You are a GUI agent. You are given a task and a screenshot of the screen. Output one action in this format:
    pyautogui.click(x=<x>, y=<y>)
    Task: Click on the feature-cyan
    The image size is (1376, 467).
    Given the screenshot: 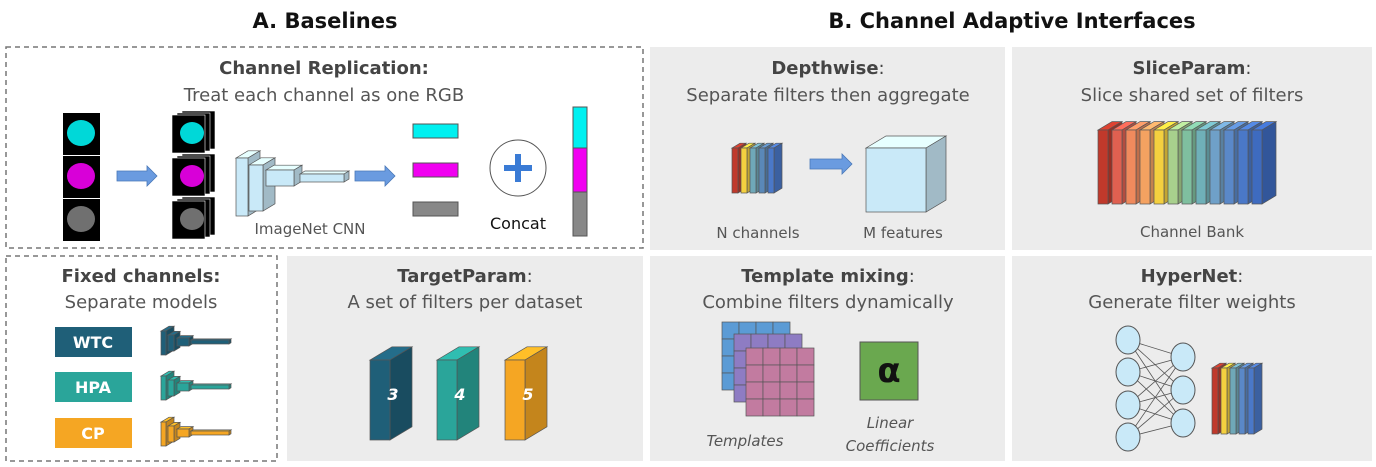 What is the action you would take?
    pyautogui.click(x=435, y=131)
    